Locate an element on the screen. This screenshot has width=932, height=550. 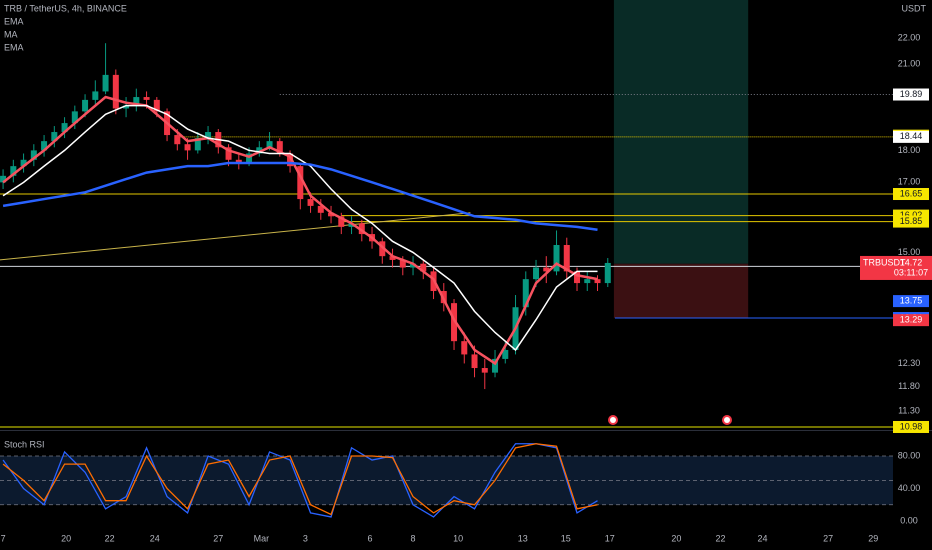
symbol-tag is located at coordinates (896, 267).